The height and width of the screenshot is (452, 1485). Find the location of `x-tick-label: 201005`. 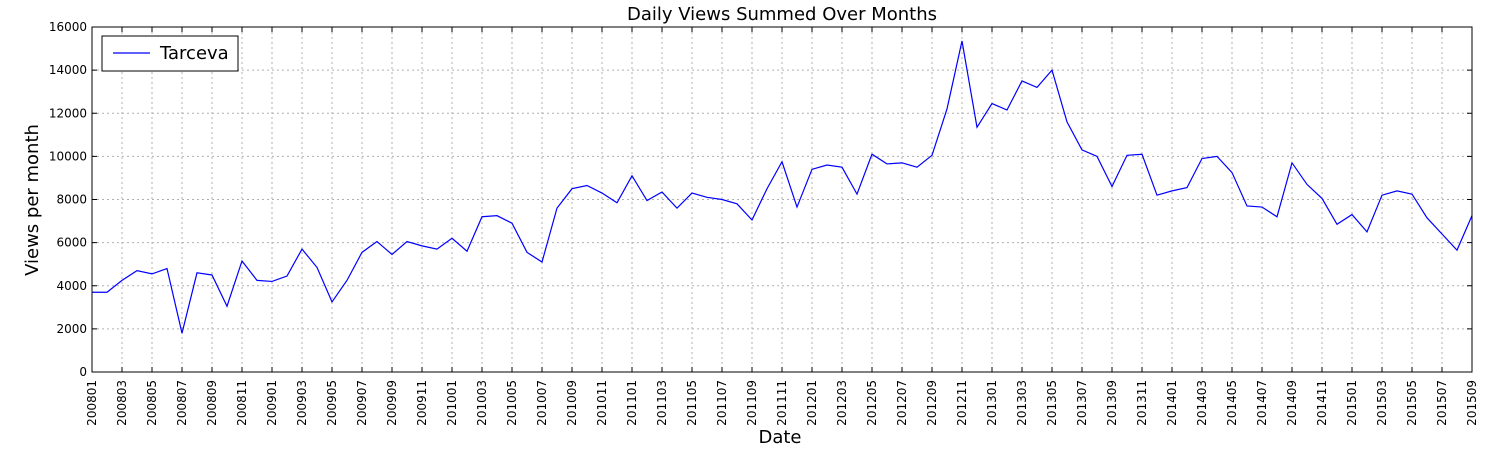

x-tick-label: 201005 is located at coordinates (512, 403).